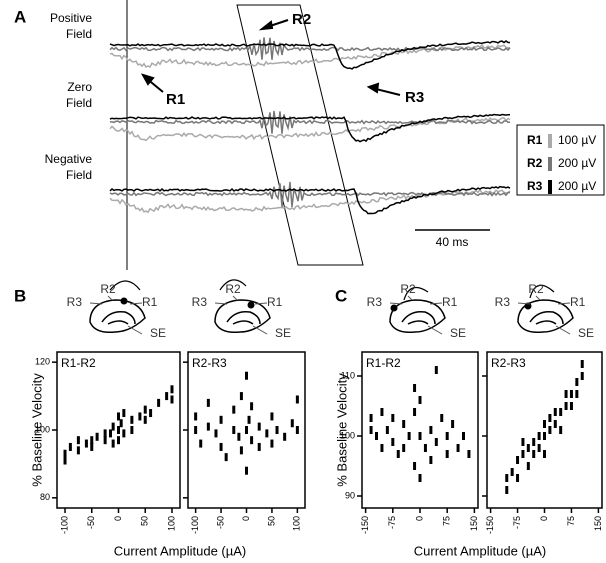 The image size is (606, 563). What do you see at coordinates (71, 18) in the screenshot?
I see `field-label: Positive` at bounding box center [71, 18].